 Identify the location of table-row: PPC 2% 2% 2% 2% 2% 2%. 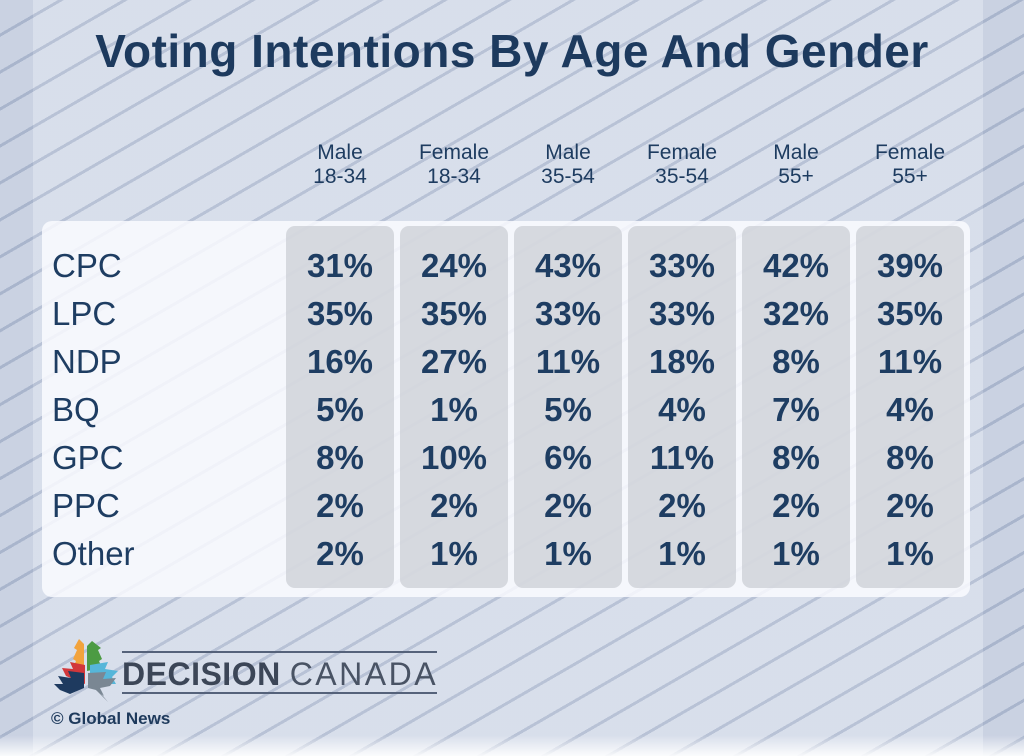
(506, 506).